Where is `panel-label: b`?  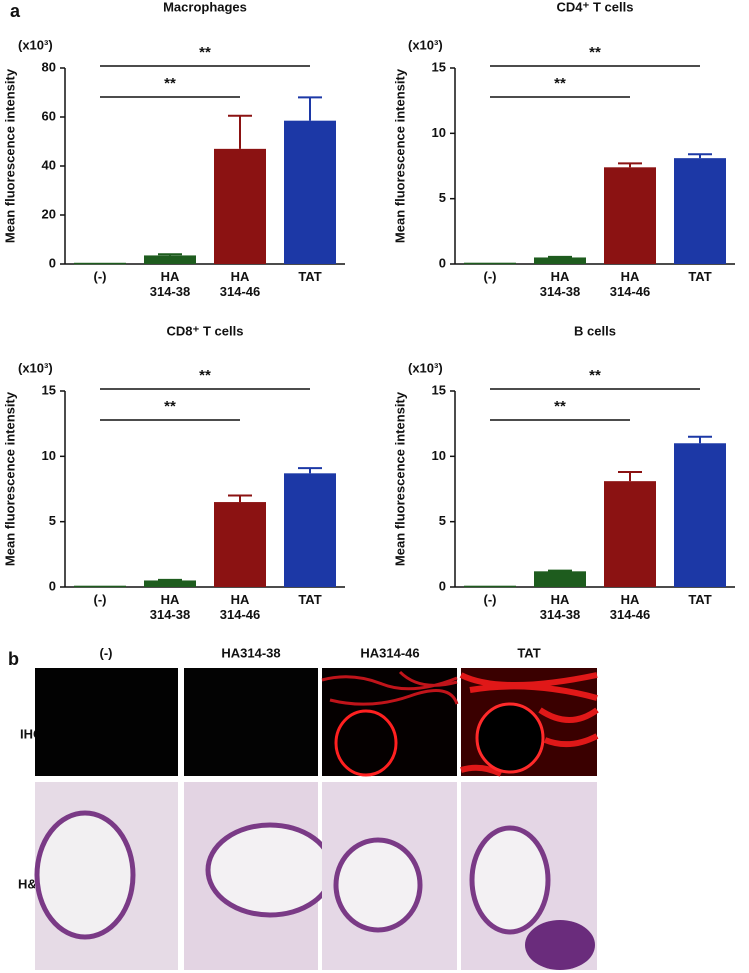
panel-label: b is located at coordinates (13, 659).